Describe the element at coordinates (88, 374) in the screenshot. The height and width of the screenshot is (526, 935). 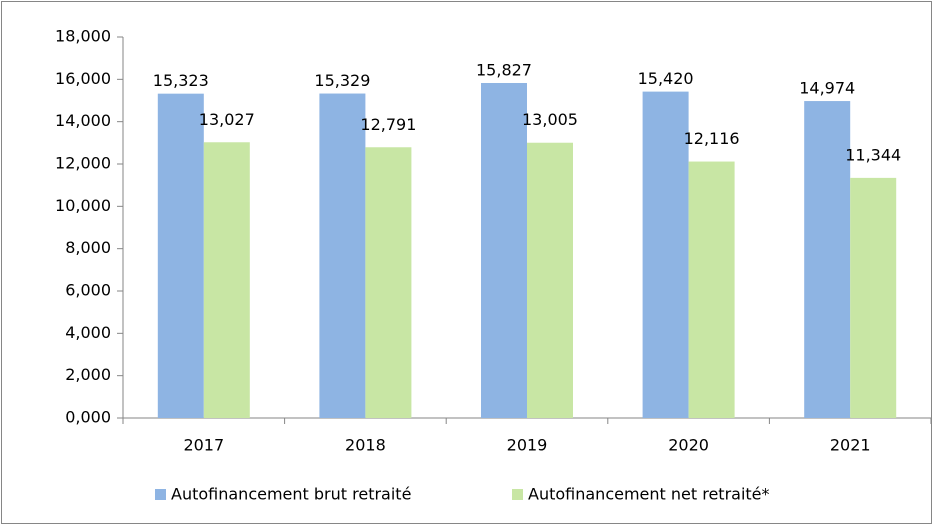
I see `y-tick-label: 2,000` at that location.